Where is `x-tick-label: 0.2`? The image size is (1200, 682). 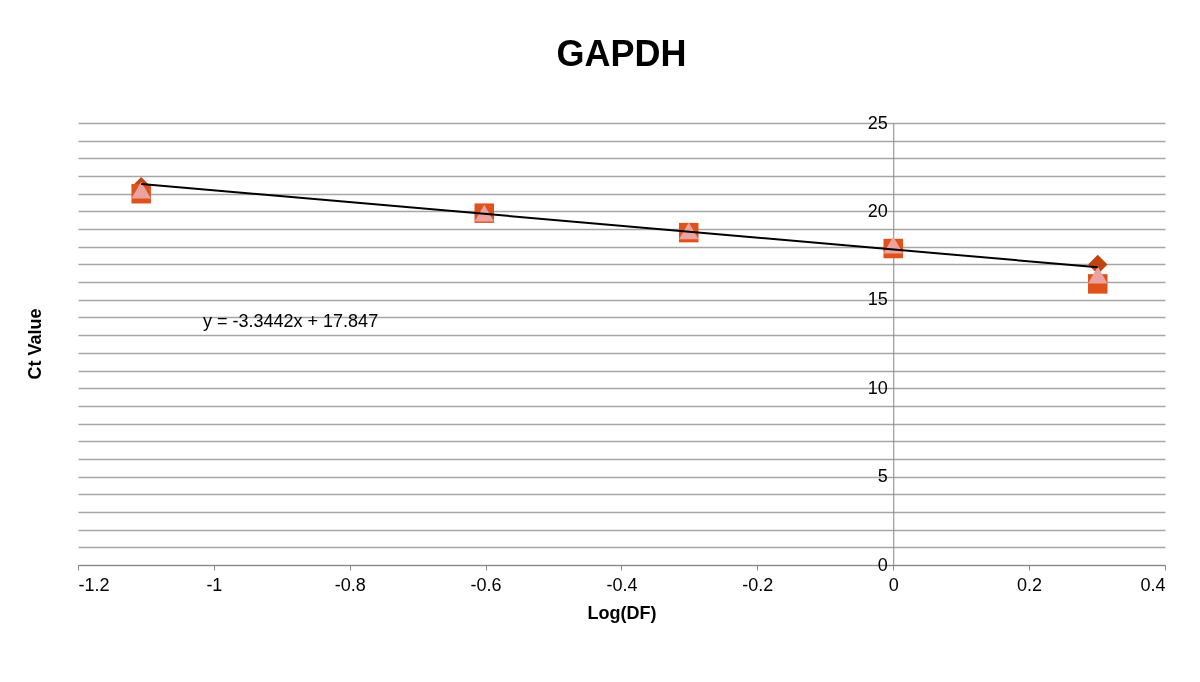
x-tick-label: 0.2 is located at coordinates (1030, 584).